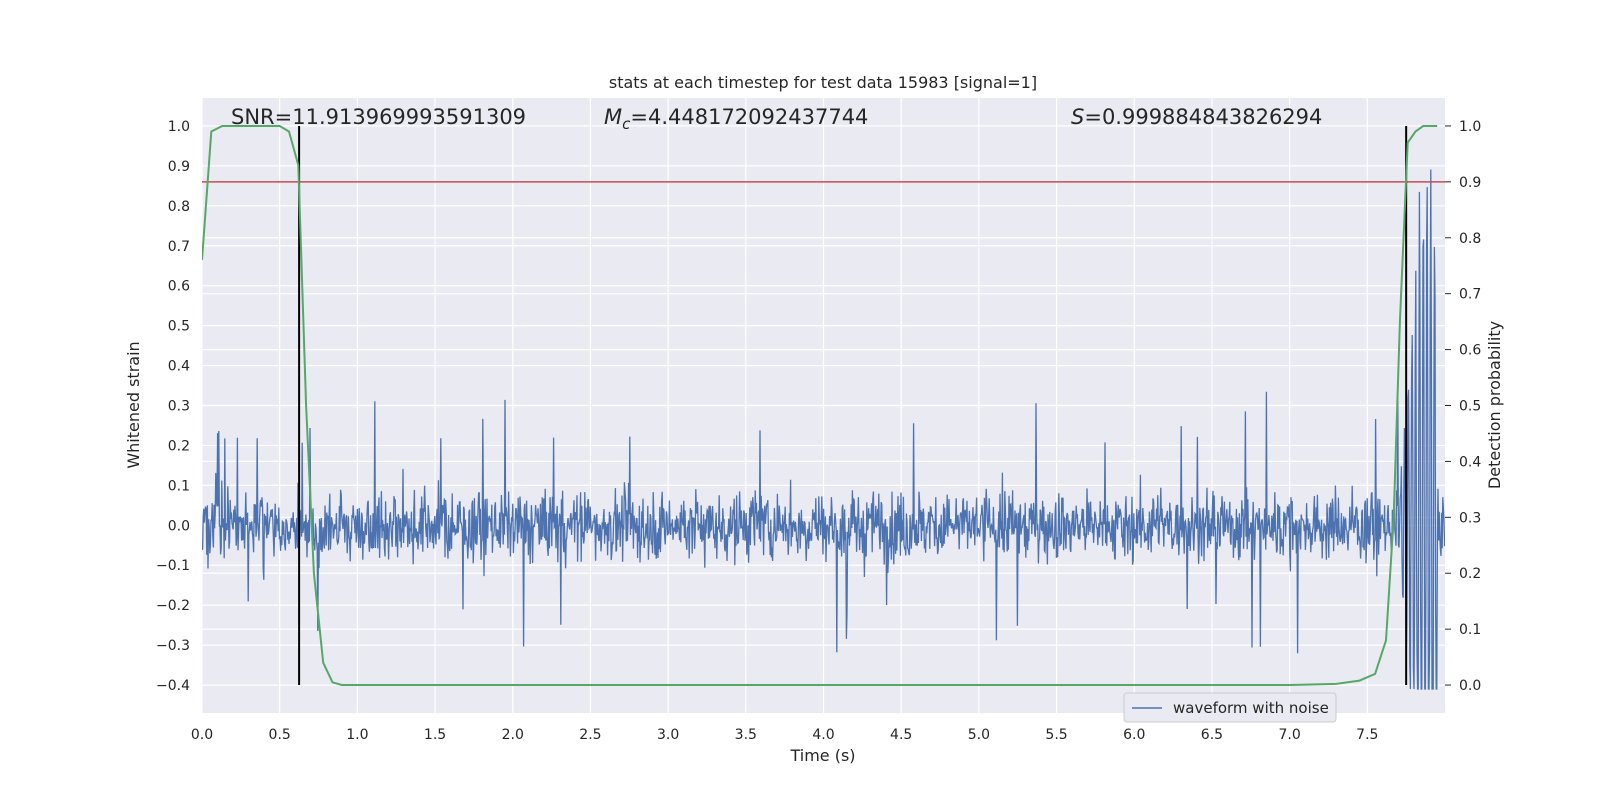 The width and height of the screenshot is (1600, 800). Describe the element at coordinates (280, 735) in the screenshot. I see `x-tick-label: 0.5` at that location.